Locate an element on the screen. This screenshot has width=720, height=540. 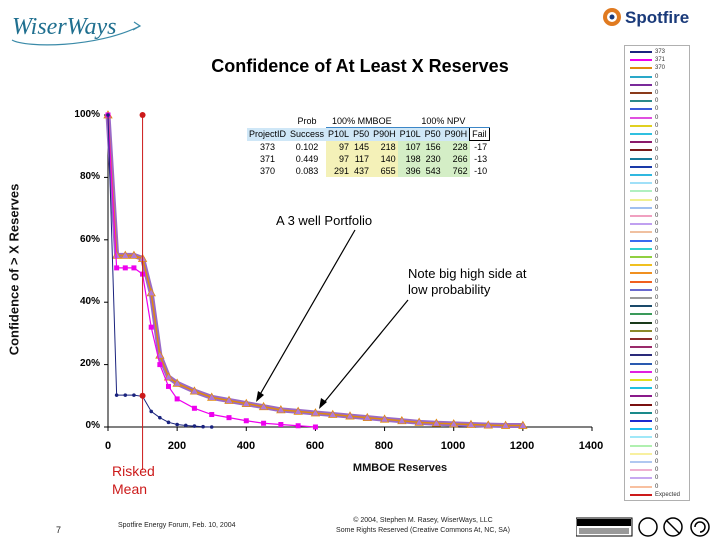
table-col-header: P90H is located at coordinates (456, 134).